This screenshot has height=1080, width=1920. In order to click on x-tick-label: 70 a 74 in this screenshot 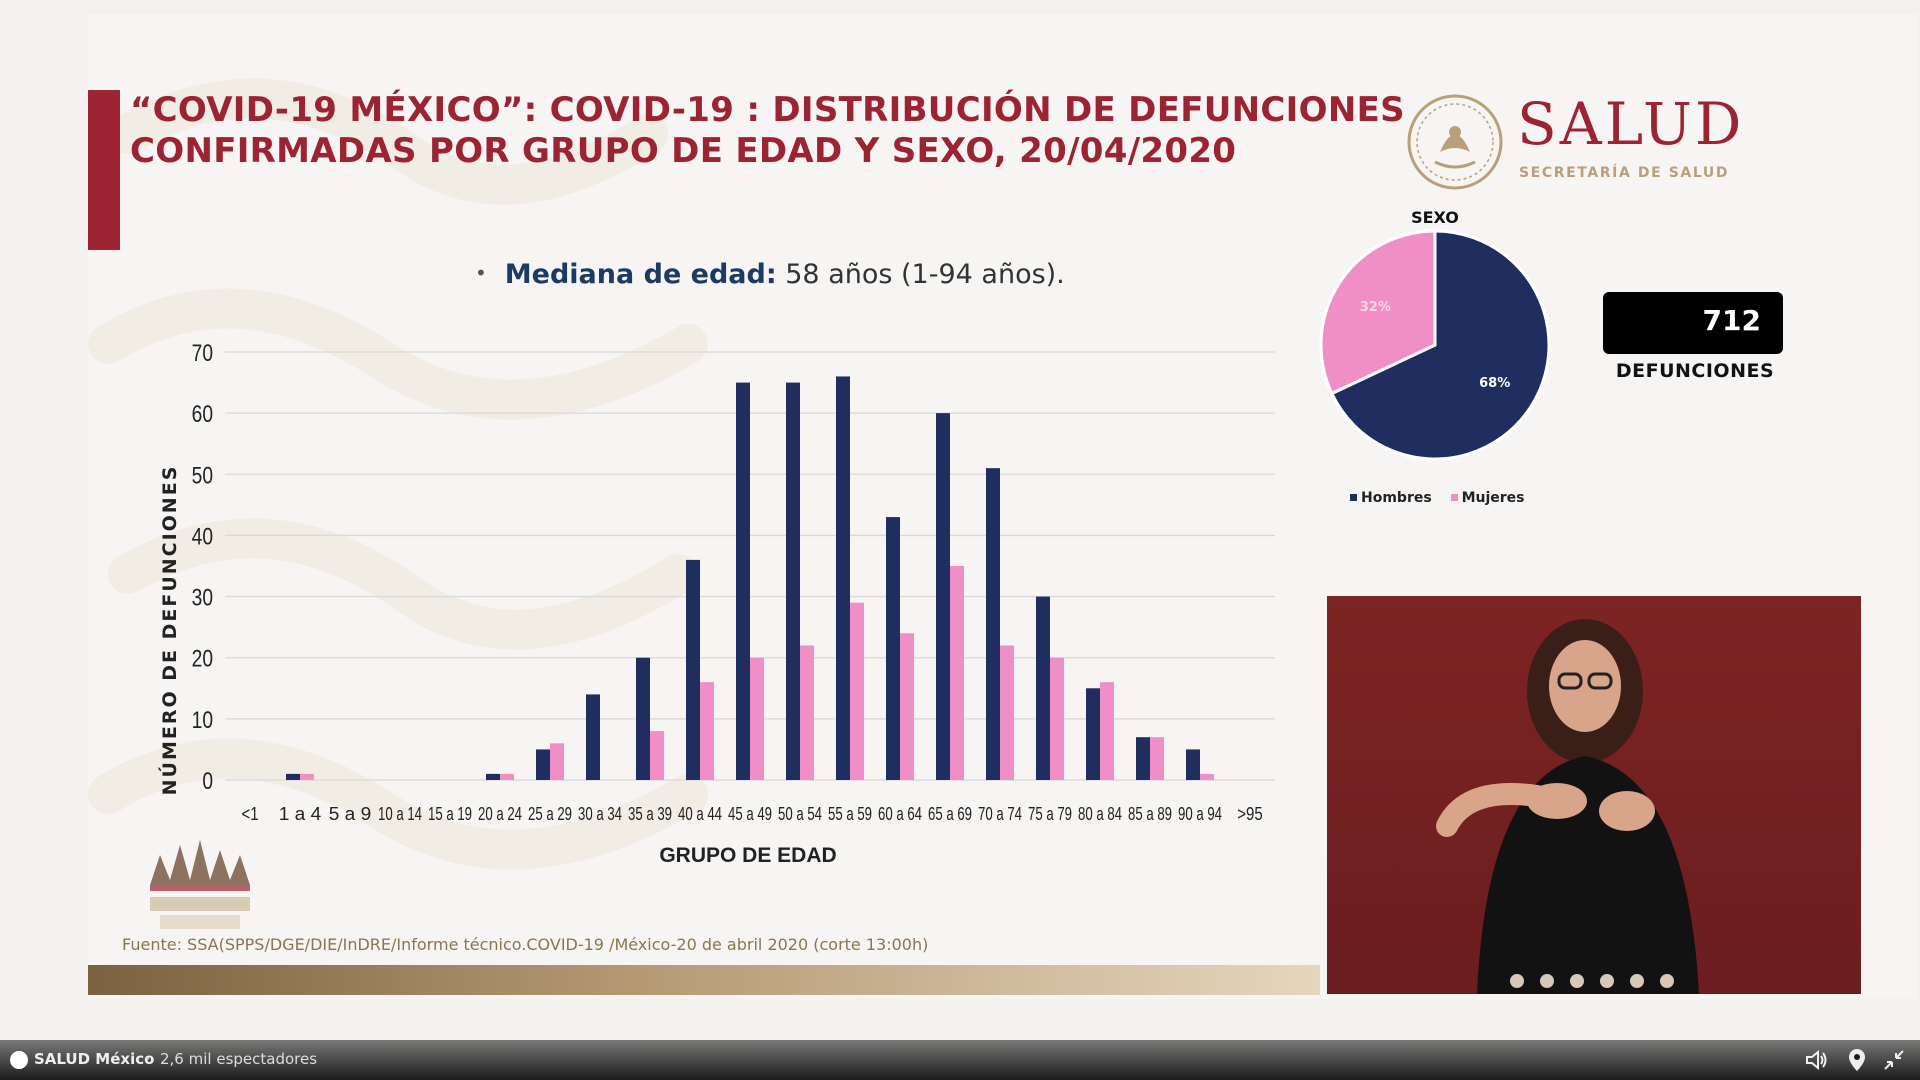, I will do `click(1000, 814)`.